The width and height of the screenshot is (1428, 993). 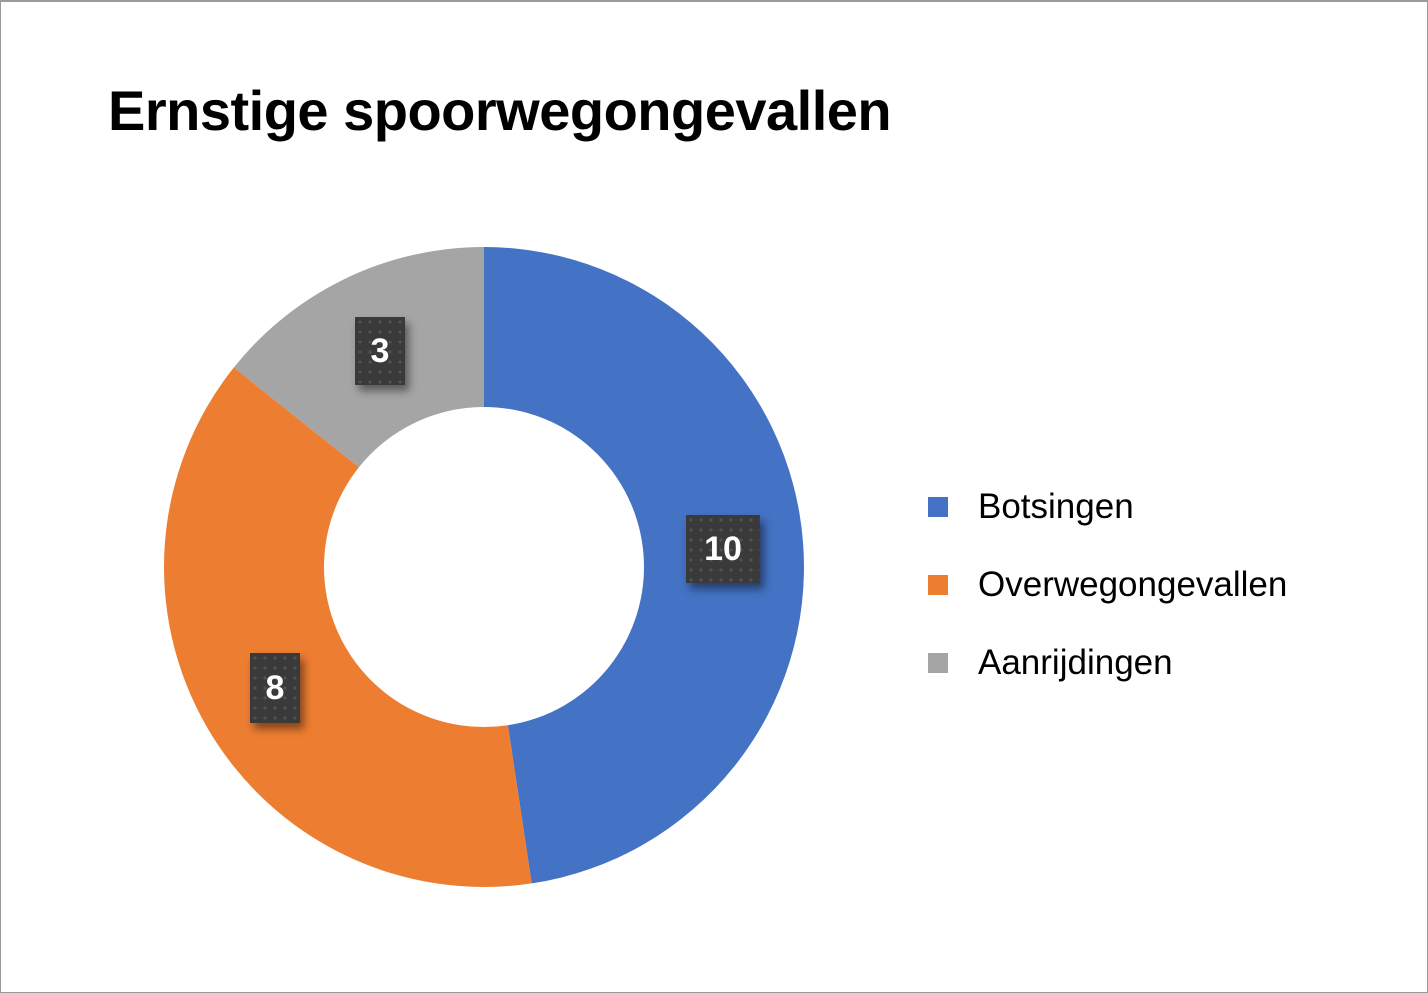 What do you see at coordinates (1056, 506) in the screenshot?
I see `legend-label: Botsingen` at bounding box center [1056, 506].